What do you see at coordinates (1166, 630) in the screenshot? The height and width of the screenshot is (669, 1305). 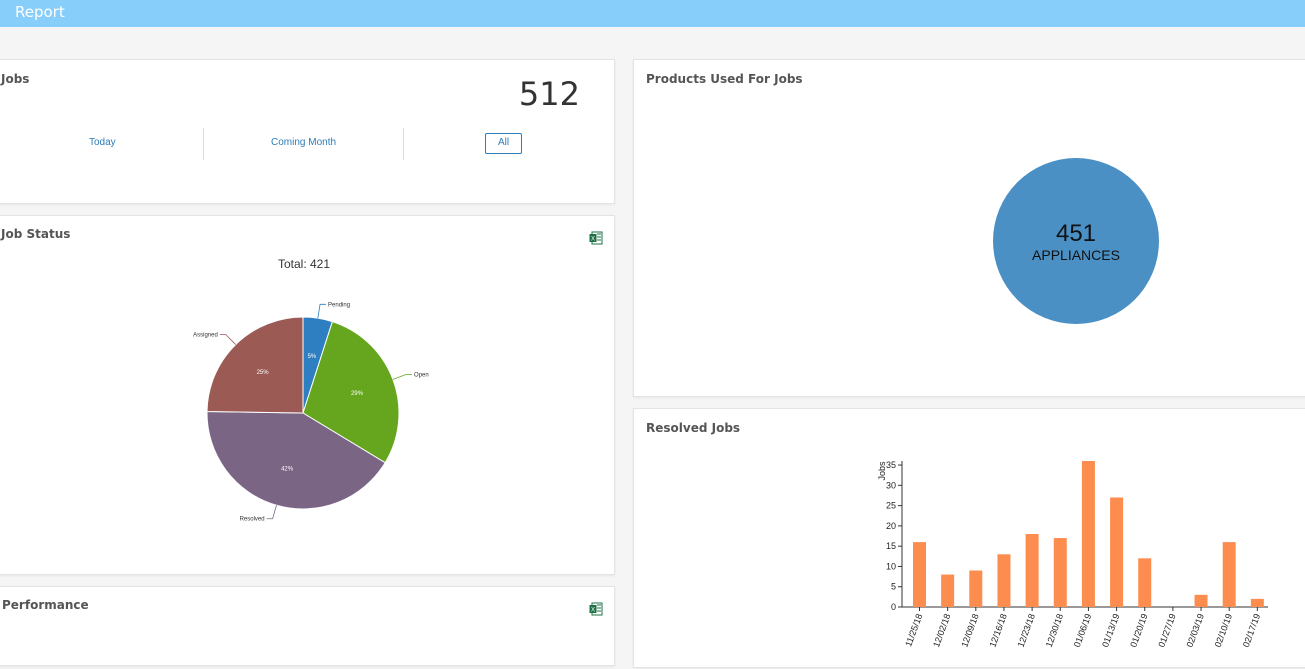 I see `x-tick-label: 01/27/19` at bounding box center [1166, 630].